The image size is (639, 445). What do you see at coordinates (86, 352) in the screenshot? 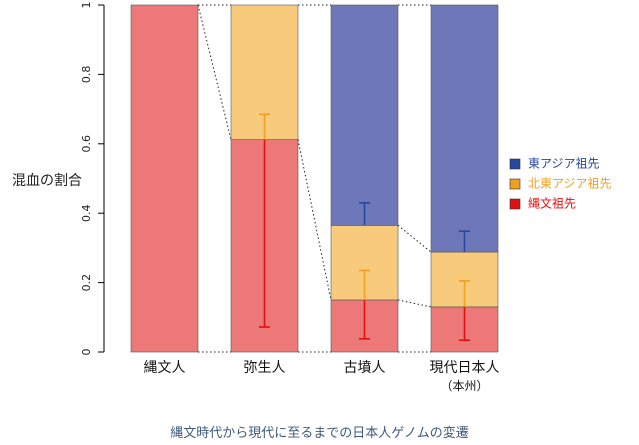
I see `y-tick-label: 0` at bounding box center [86, 352].